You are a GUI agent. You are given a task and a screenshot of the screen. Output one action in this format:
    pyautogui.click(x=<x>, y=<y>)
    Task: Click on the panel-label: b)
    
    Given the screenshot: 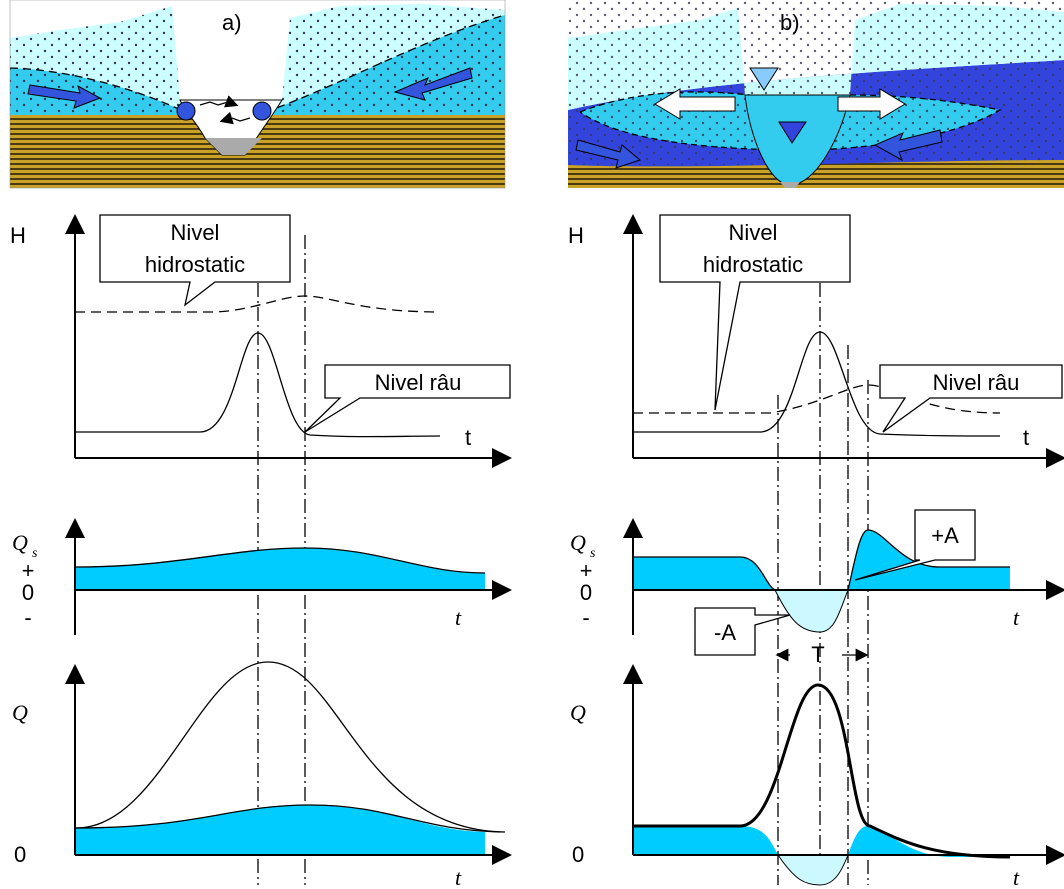 What is the action you would take?
    pyautogui.click(x=790, y=22)
    